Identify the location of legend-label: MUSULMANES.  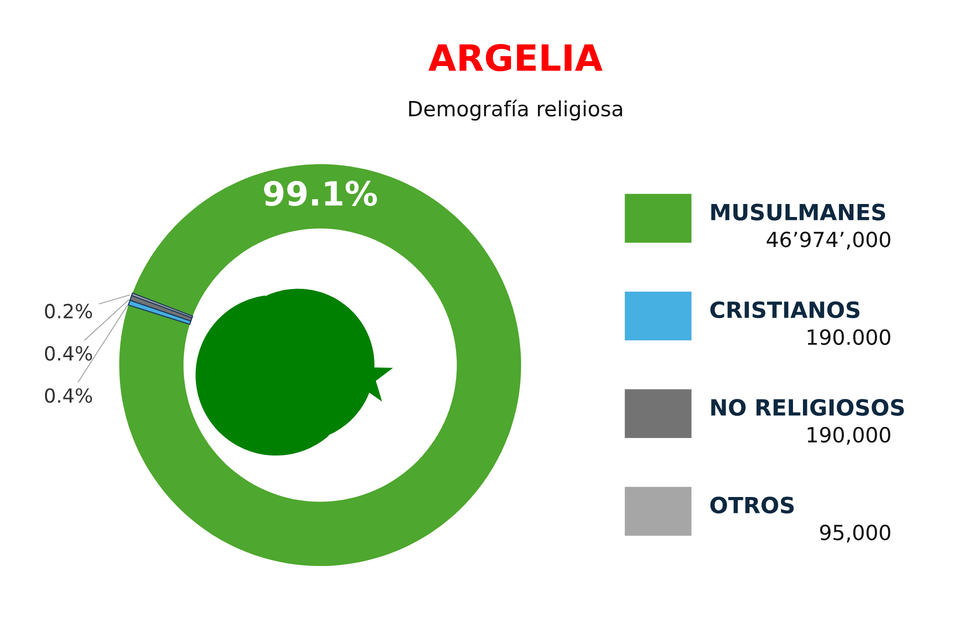
(798, 212).